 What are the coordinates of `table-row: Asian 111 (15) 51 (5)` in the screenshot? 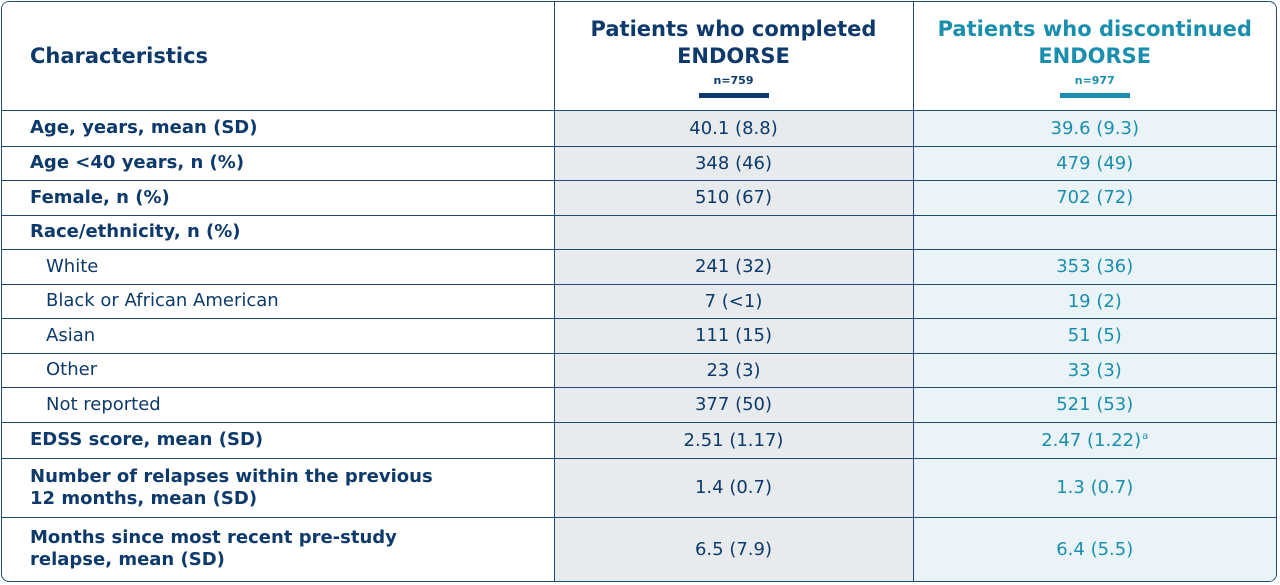 It's located at (639, 336).